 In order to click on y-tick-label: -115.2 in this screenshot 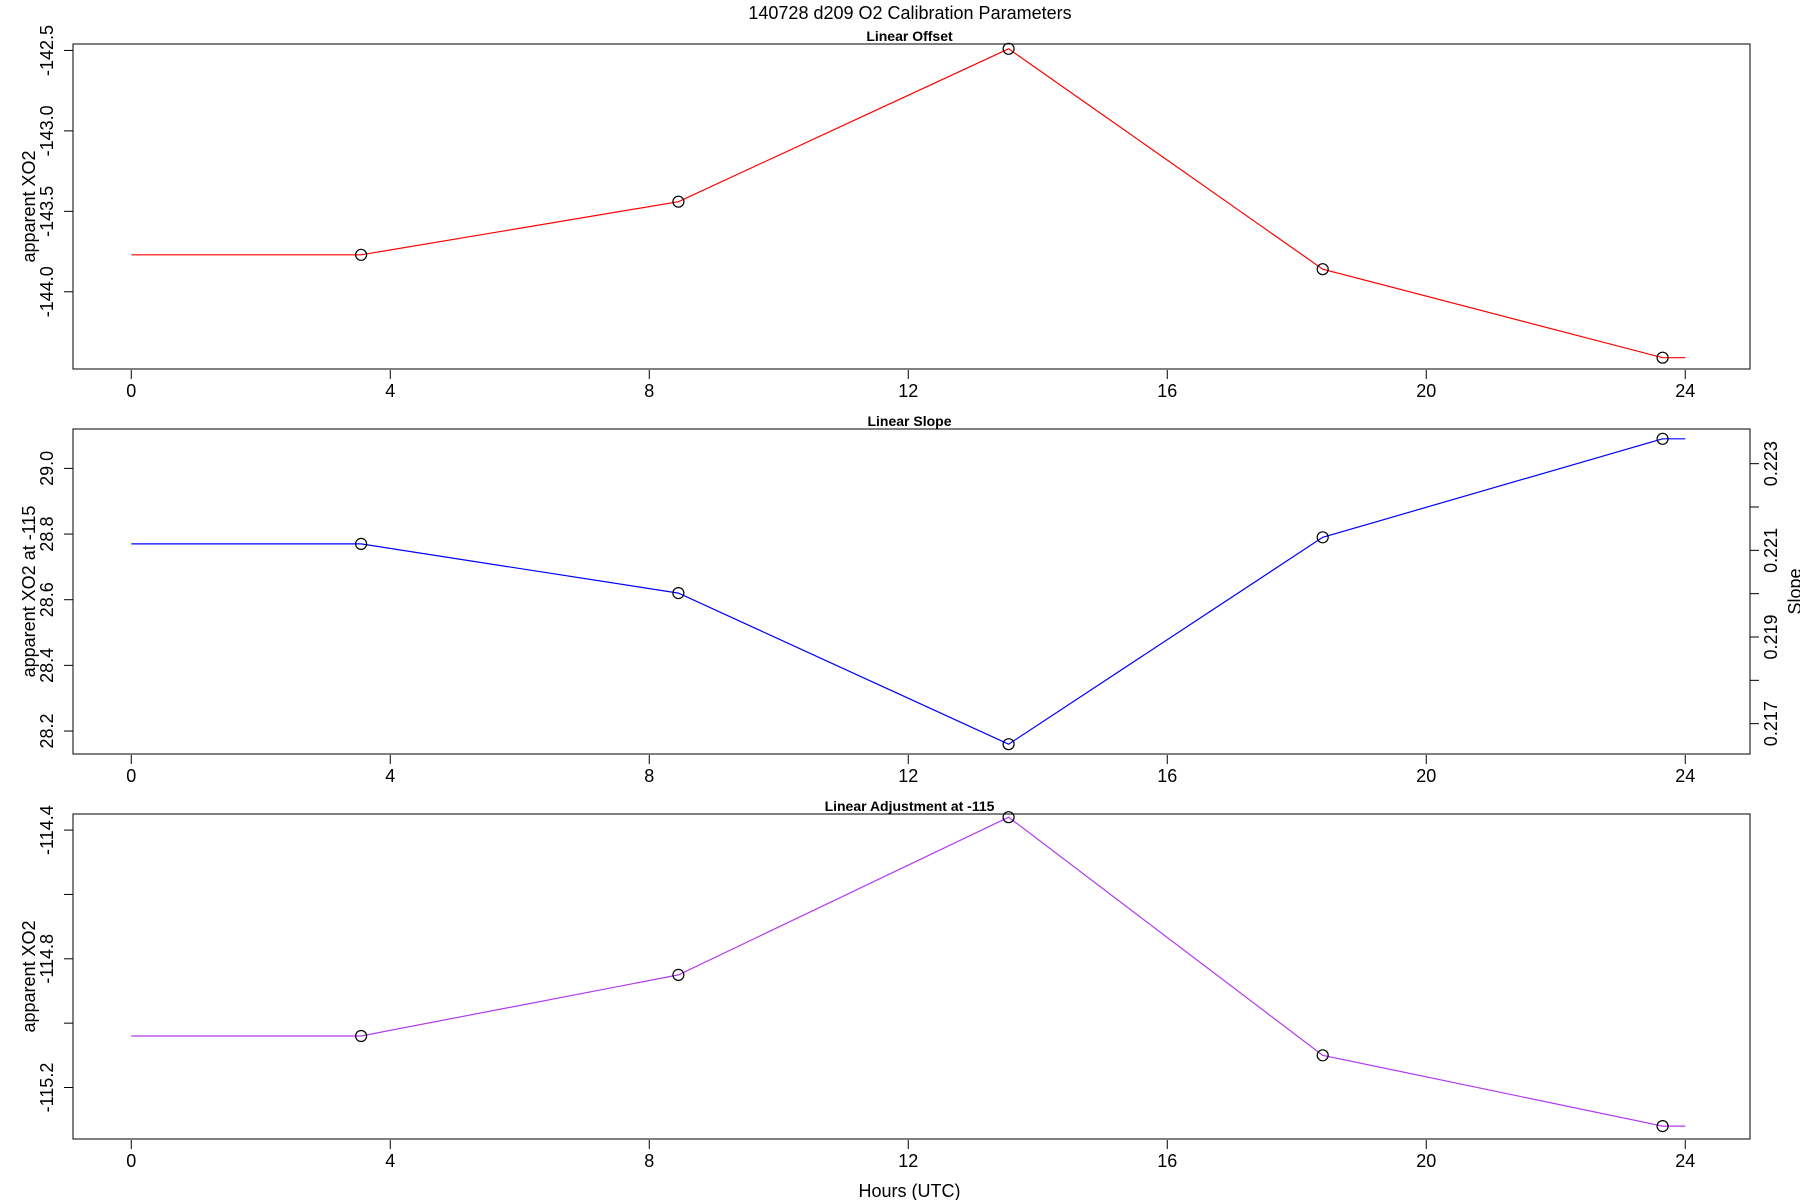, I will do `click(47, 1088)`.